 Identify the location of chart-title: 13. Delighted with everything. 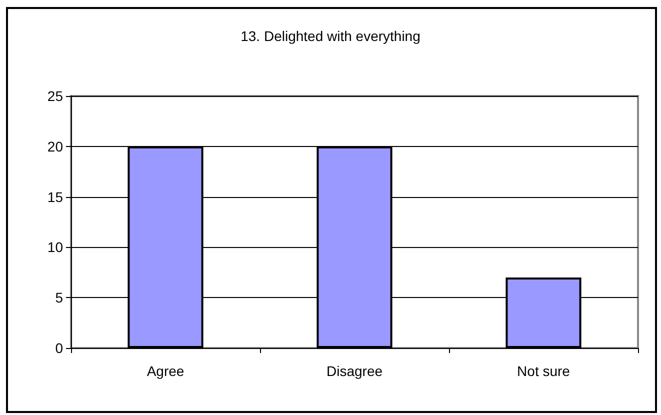
(330, 36).